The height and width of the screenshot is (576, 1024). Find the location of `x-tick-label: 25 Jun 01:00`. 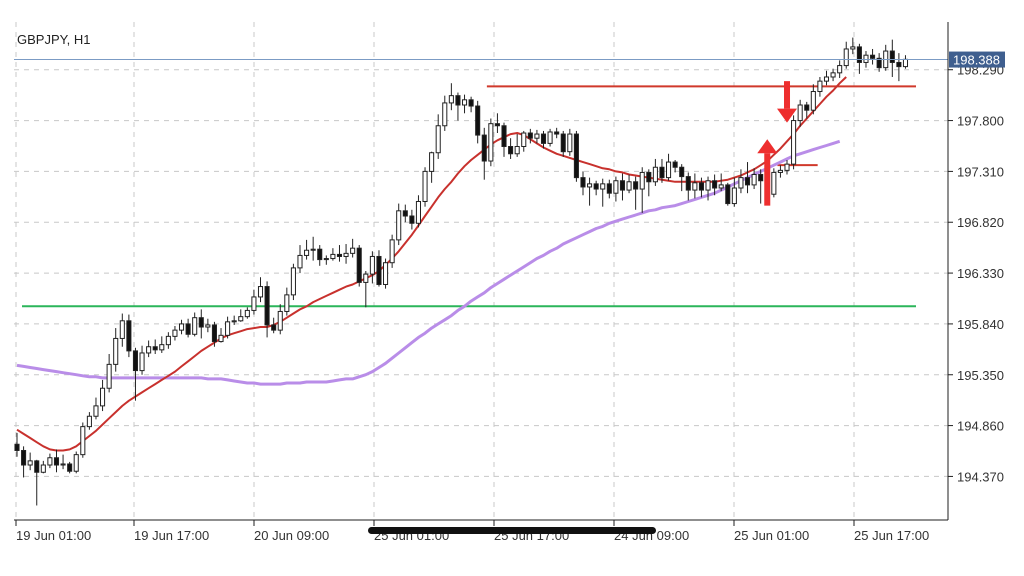

x-tick-label: 25 Jun 01:00 is located at coordinates (771, 535).